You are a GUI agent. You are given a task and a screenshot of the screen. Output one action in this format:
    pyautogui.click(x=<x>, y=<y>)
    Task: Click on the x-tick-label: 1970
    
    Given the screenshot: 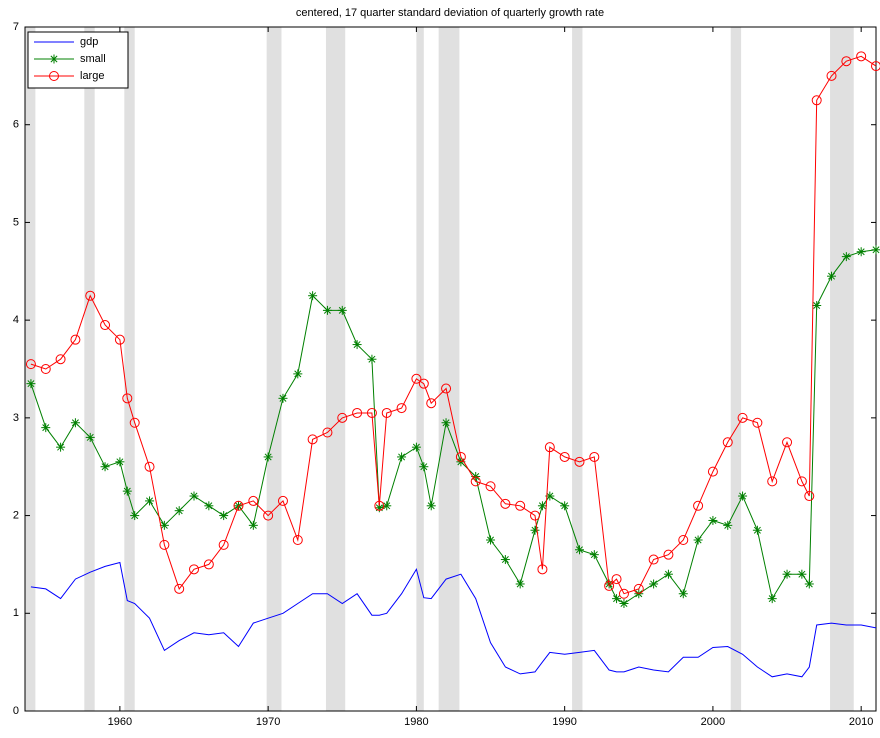 What is the action you would take?
    pyautogui.click(x=268, y=722)
    